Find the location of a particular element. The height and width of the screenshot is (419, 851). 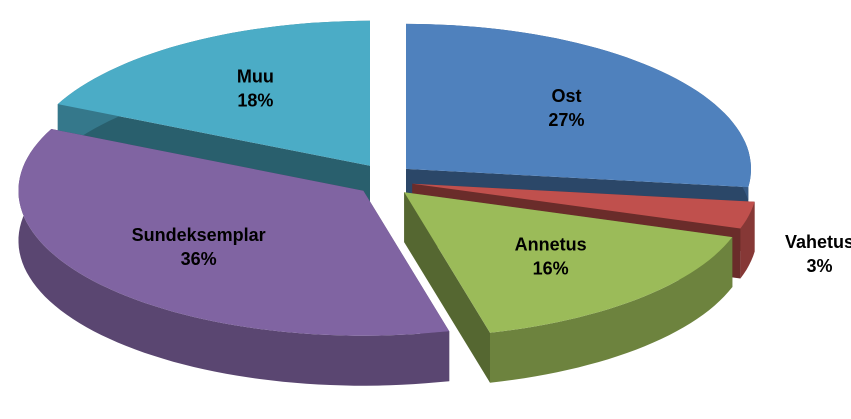

slice-label: Annetus is located at coordinates (551, 245).